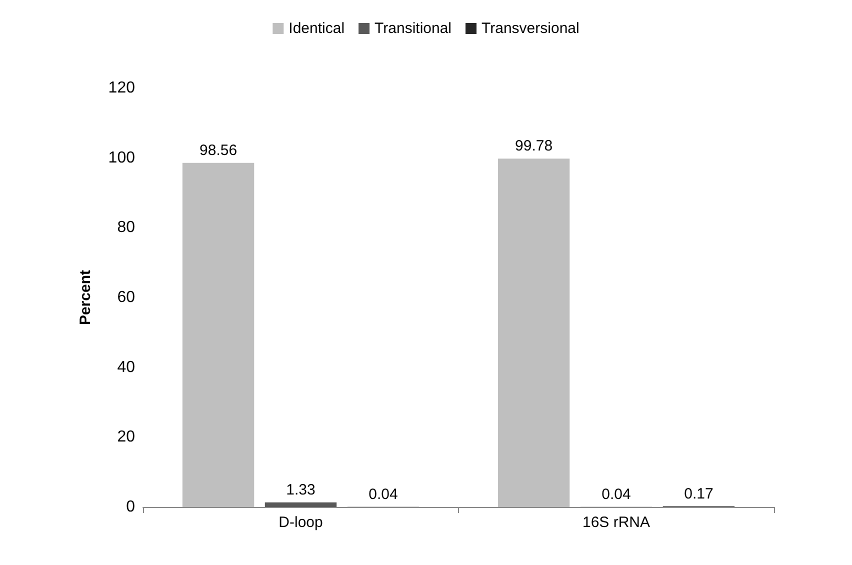 This screenshot has width=852, height=565. What do you see at coordinates (534, 146) in the screenshot?
I see `data-label: 99.78` at bounding box center [534, 146].